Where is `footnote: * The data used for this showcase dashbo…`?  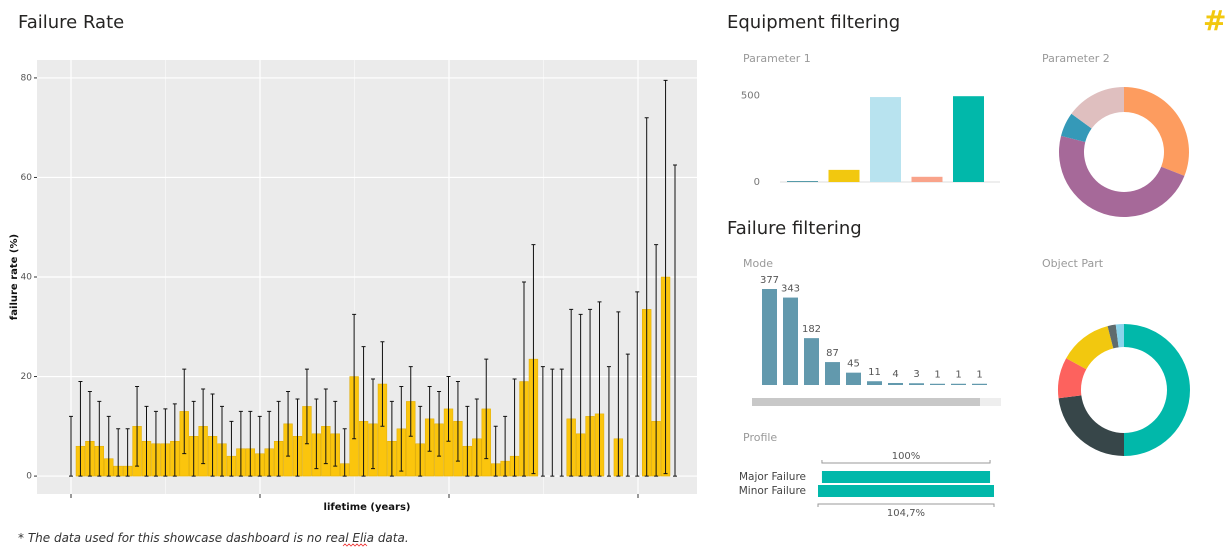 footnote: * The data used for this showcase dashbo… is located at coordinates (213, 538).